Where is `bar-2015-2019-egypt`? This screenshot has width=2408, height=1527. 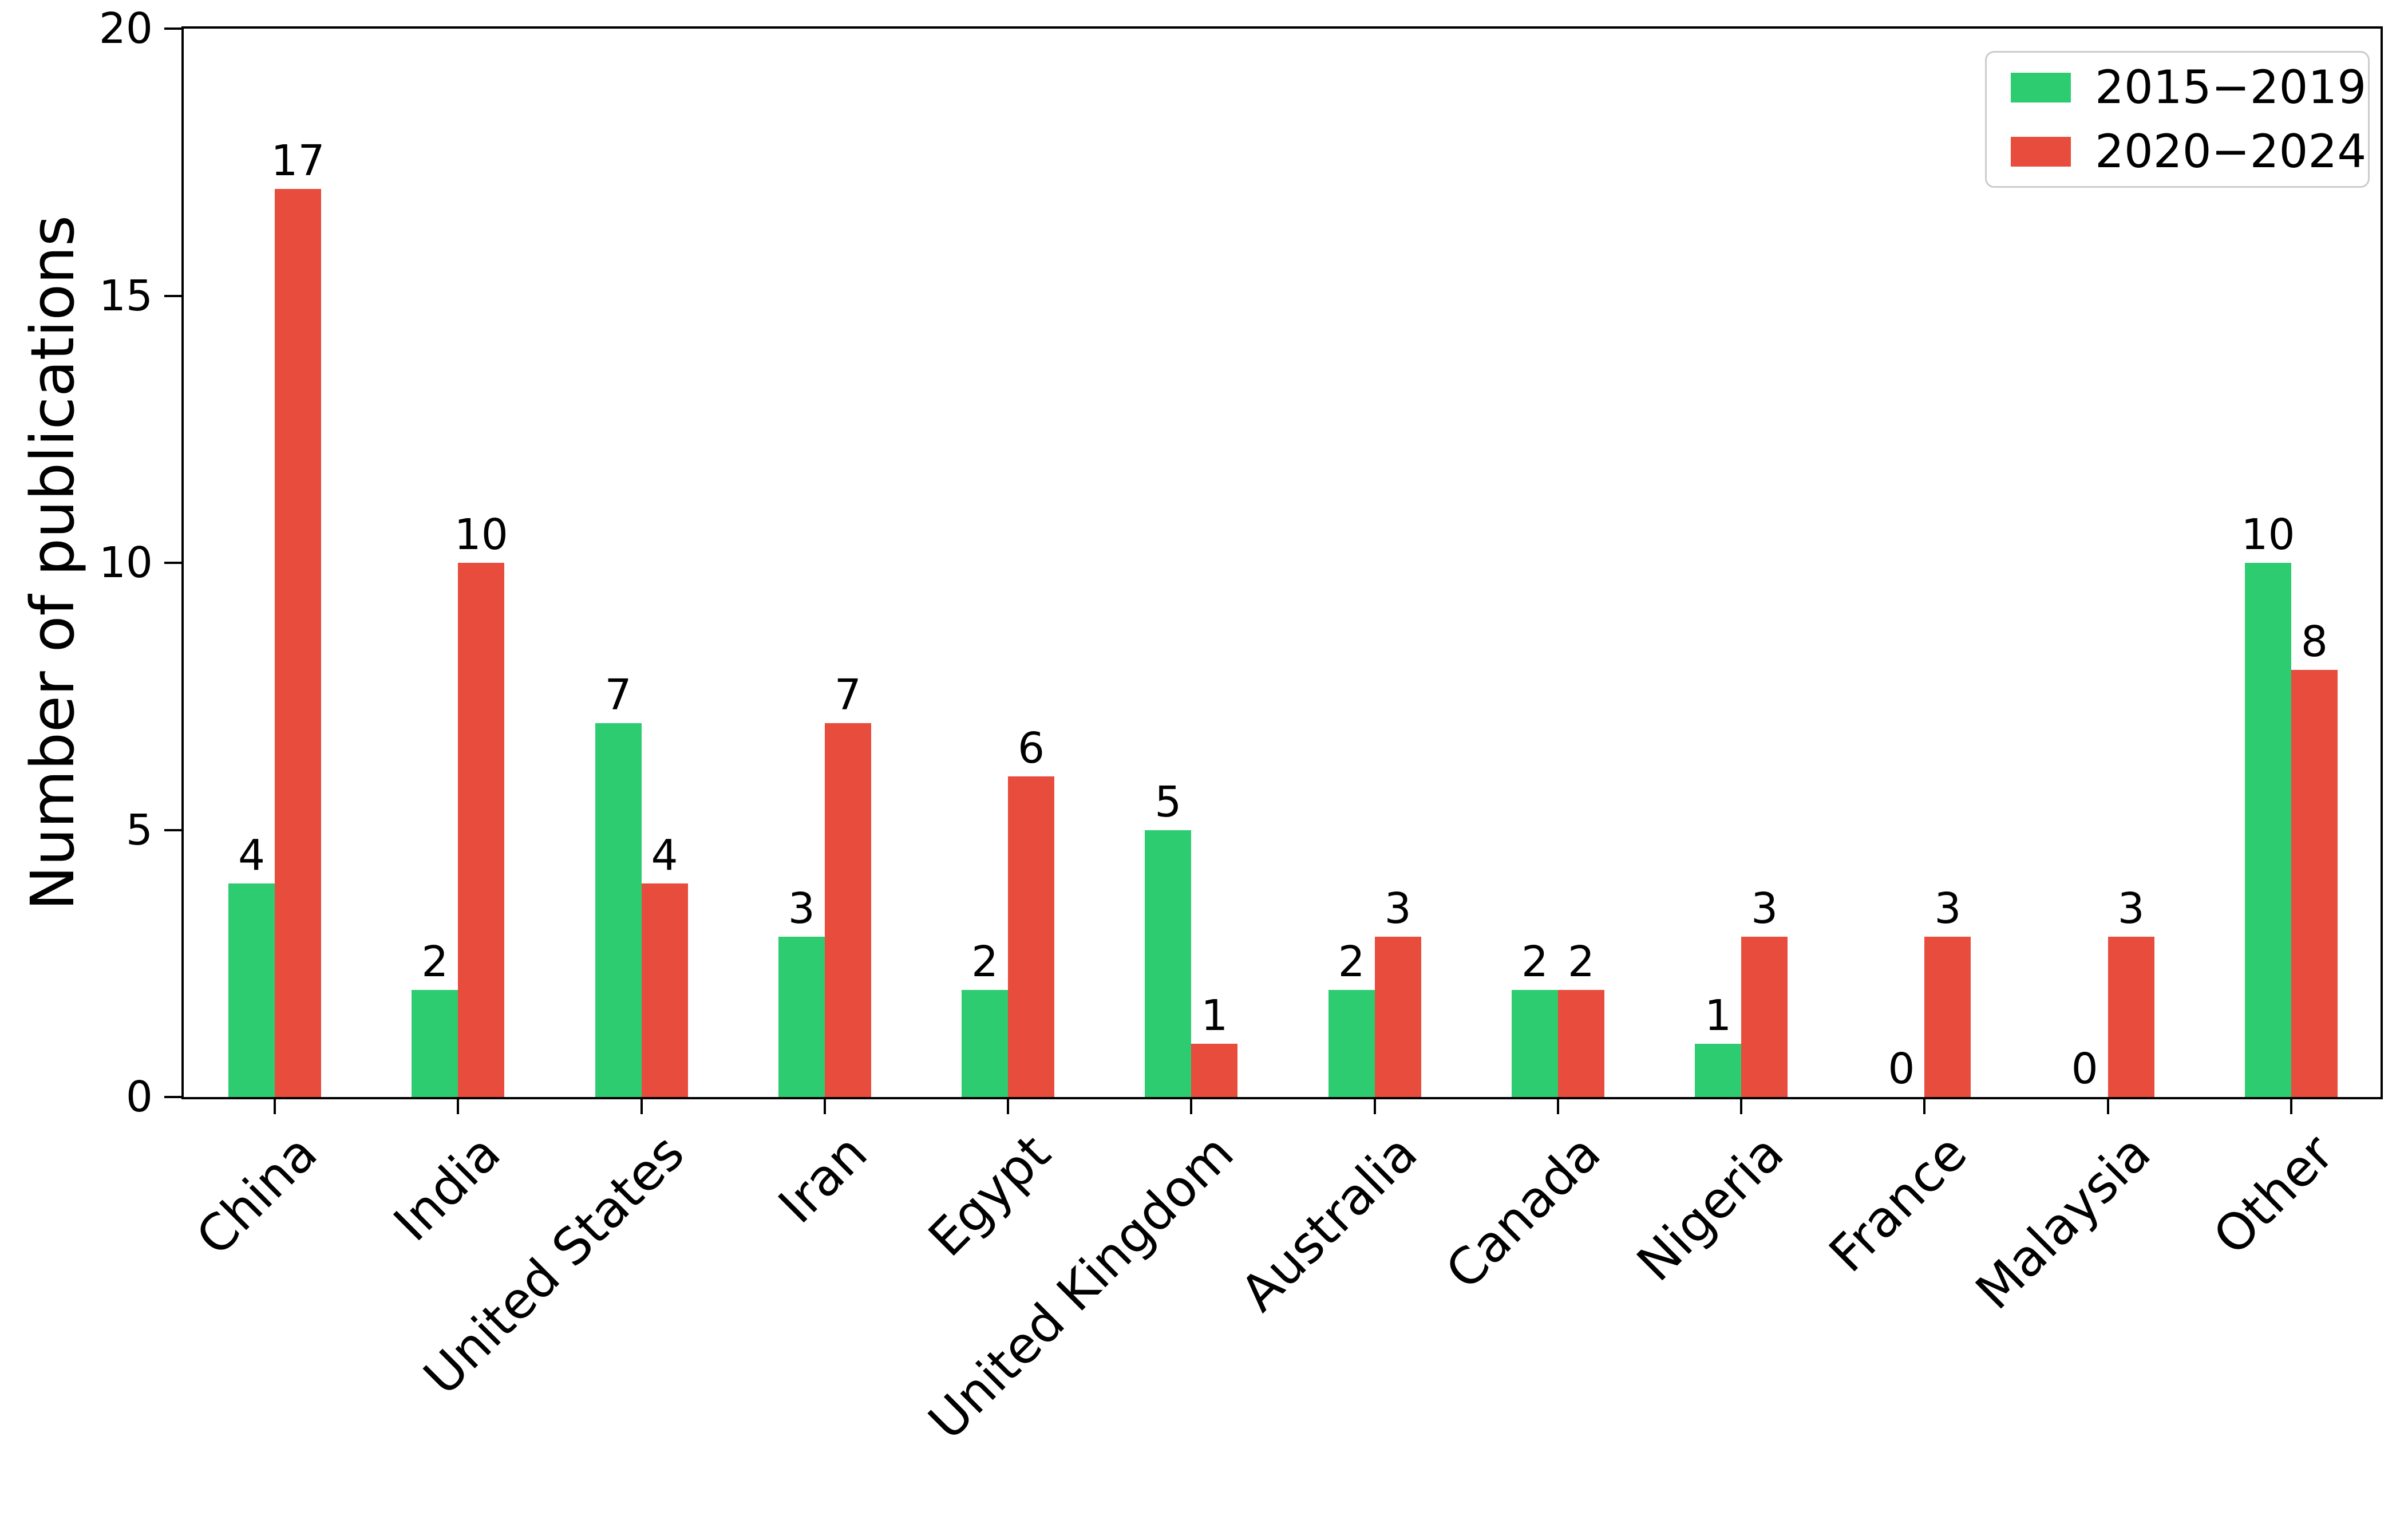 bar-2015-2019-egypt is located at coordinates (986, 1043).